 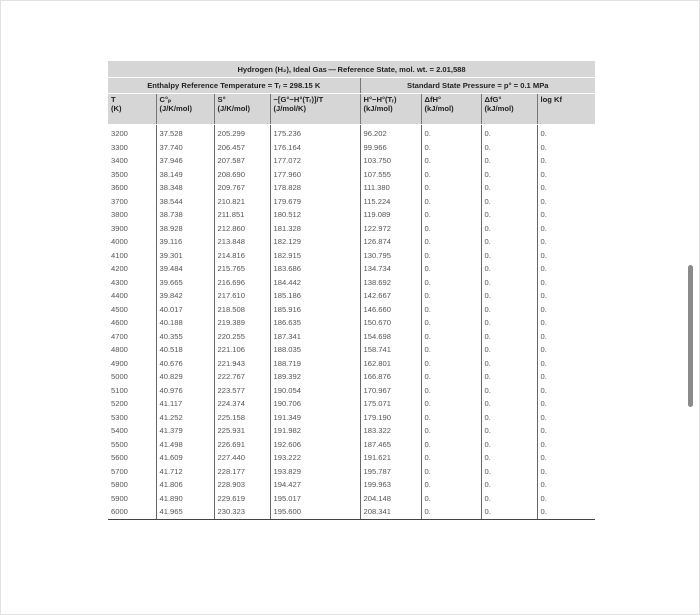 I want to click on table-row: 5100 40.976 223.577 190.054 170.967 0. 0. 0., so click(x=352, y=390).